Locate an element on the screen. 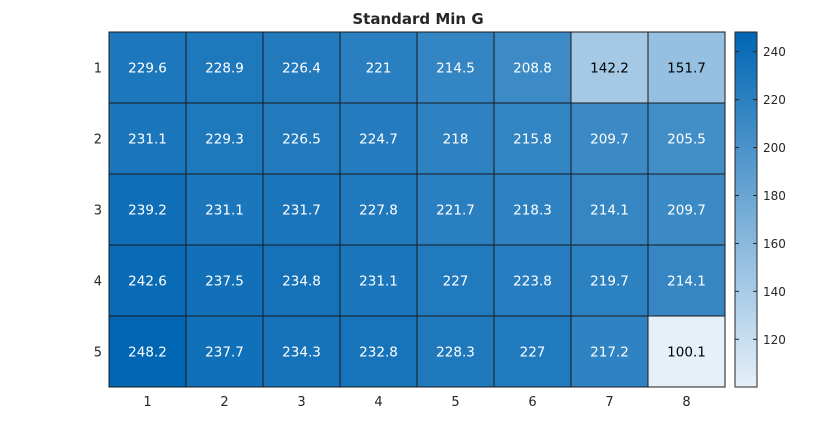 The width and height of the screenshot is (836, 437). cell-value-label: 239.2 is located at coordinates (147, 211).